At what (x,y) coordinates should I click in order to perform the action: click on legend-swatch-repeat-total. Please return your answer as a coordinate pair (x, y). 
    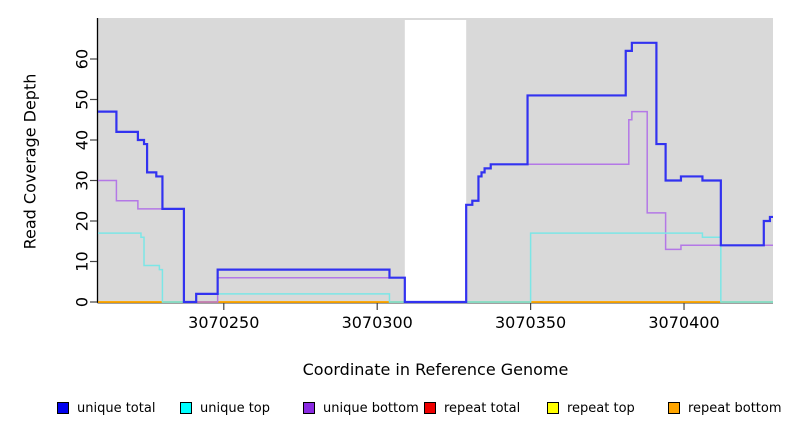
    Looking at the image, I should click on (430, 408).